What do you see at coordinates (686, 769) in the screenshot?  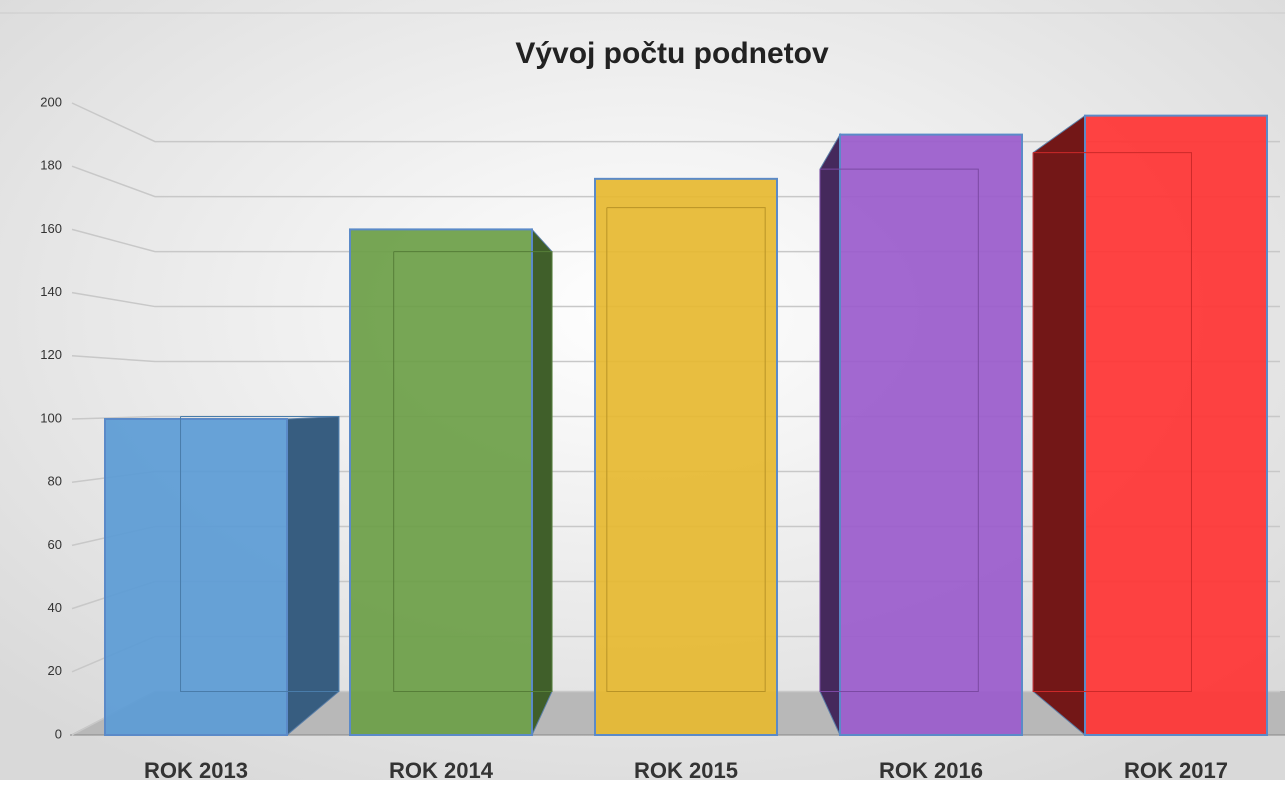 I see `x-tick-label: ROK 2015` at bounding box center [686, 769].